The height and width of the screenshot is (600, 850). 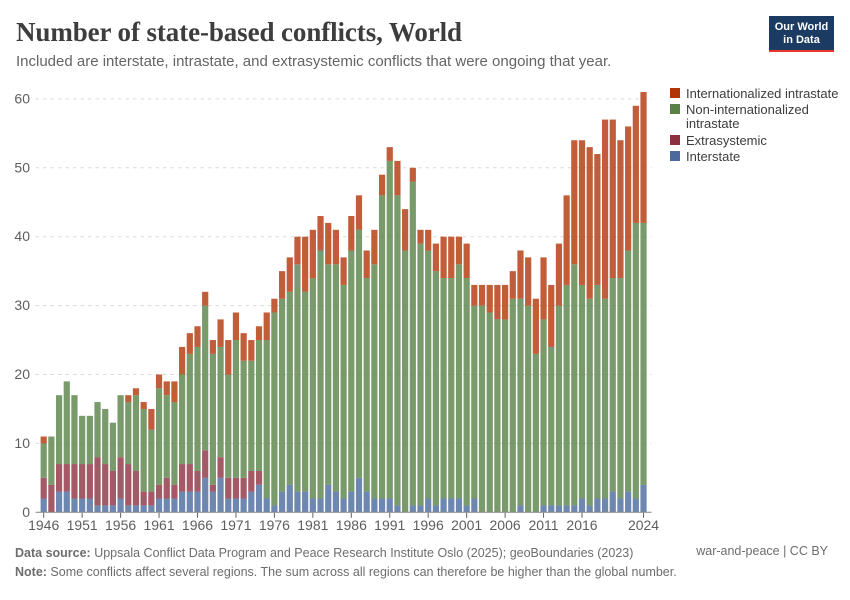 I want to click on svg-text: 1951, so click(x=82, y=525).